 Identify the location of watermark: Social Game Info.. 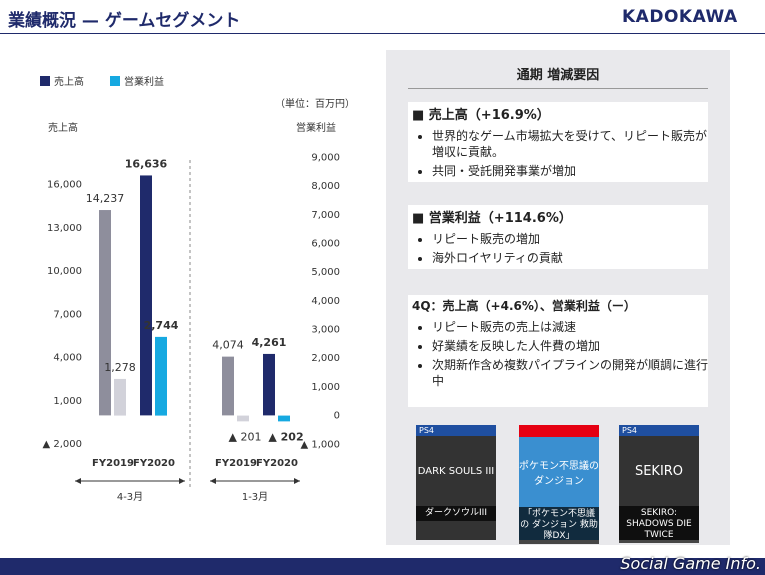
(690, 563).